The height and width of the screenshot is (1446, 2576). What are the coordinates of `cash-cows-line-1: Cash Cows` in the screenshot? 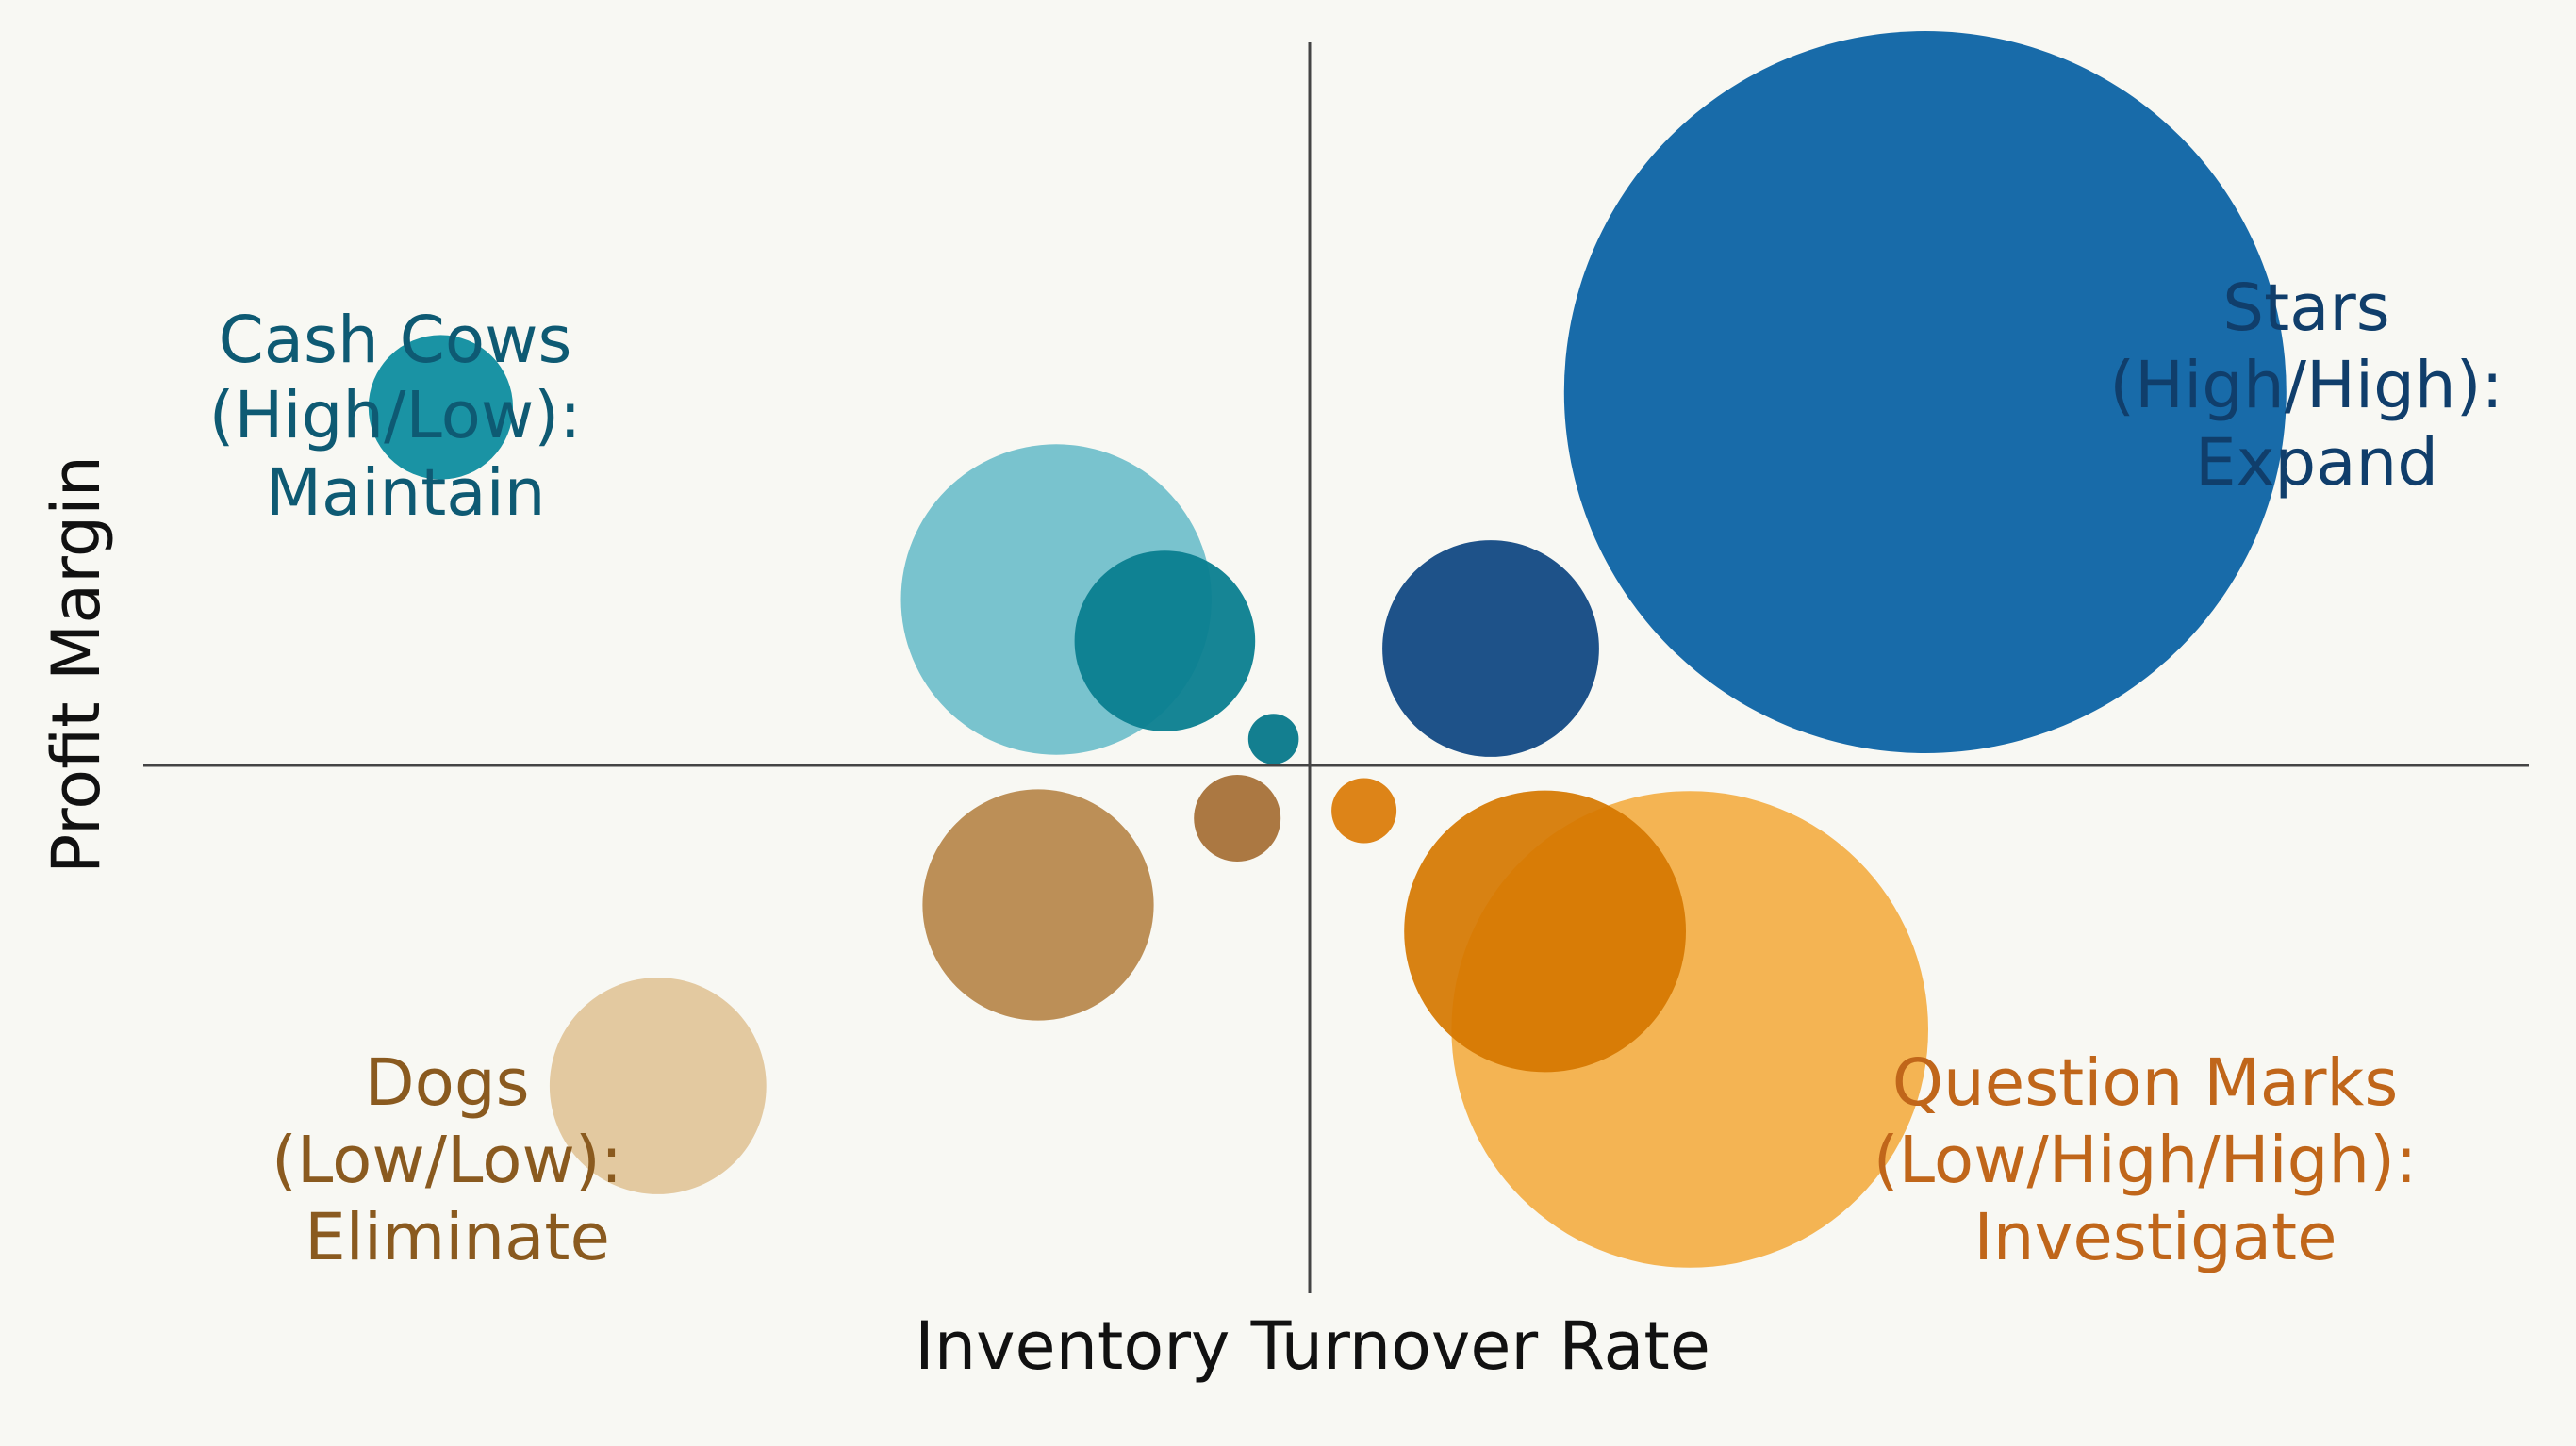 It's located at (395, 340).